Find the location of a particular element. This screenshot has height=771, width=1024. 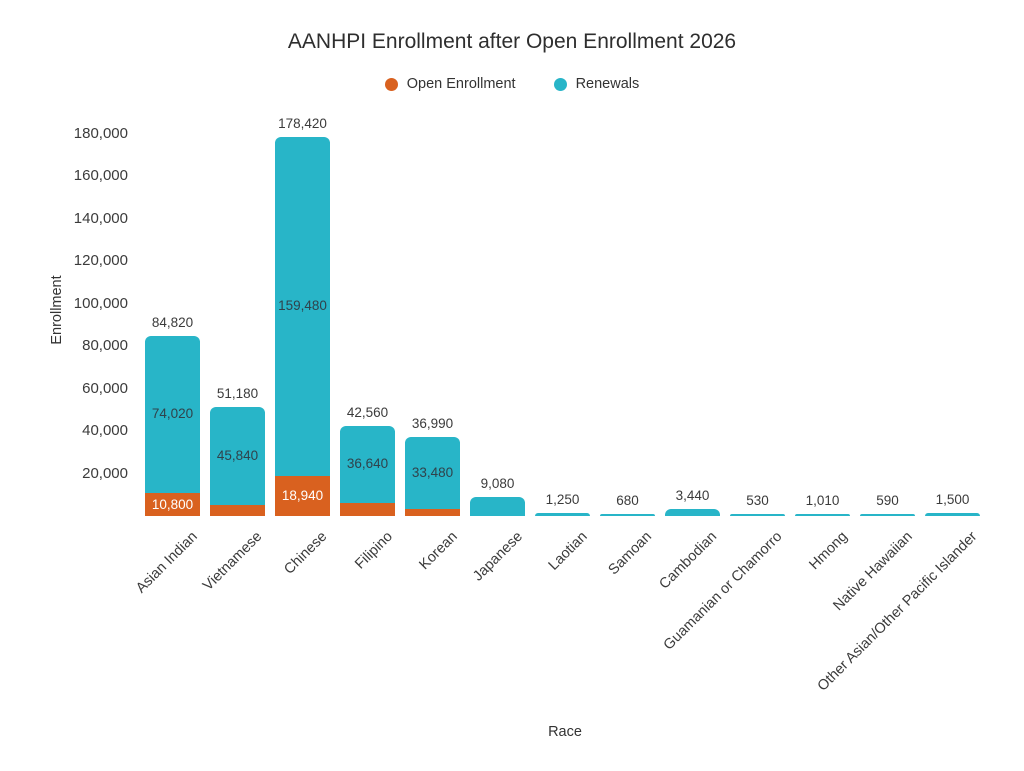

x-axis-title: Race is located at coordinates (565, 732).